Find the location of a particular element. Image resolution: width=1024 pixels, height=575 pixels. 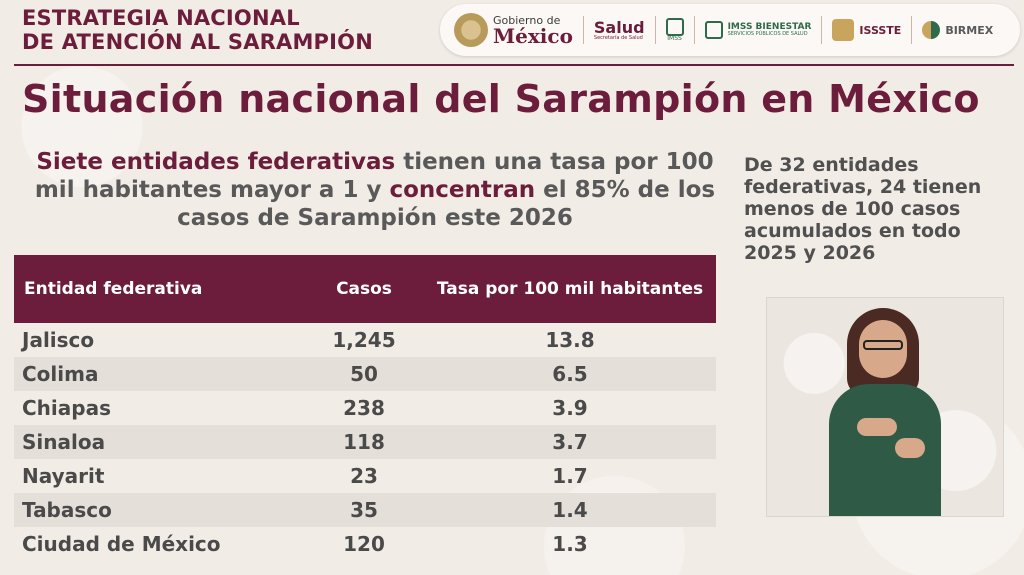

interpreter-glasses is located at coordinates (883, 345).